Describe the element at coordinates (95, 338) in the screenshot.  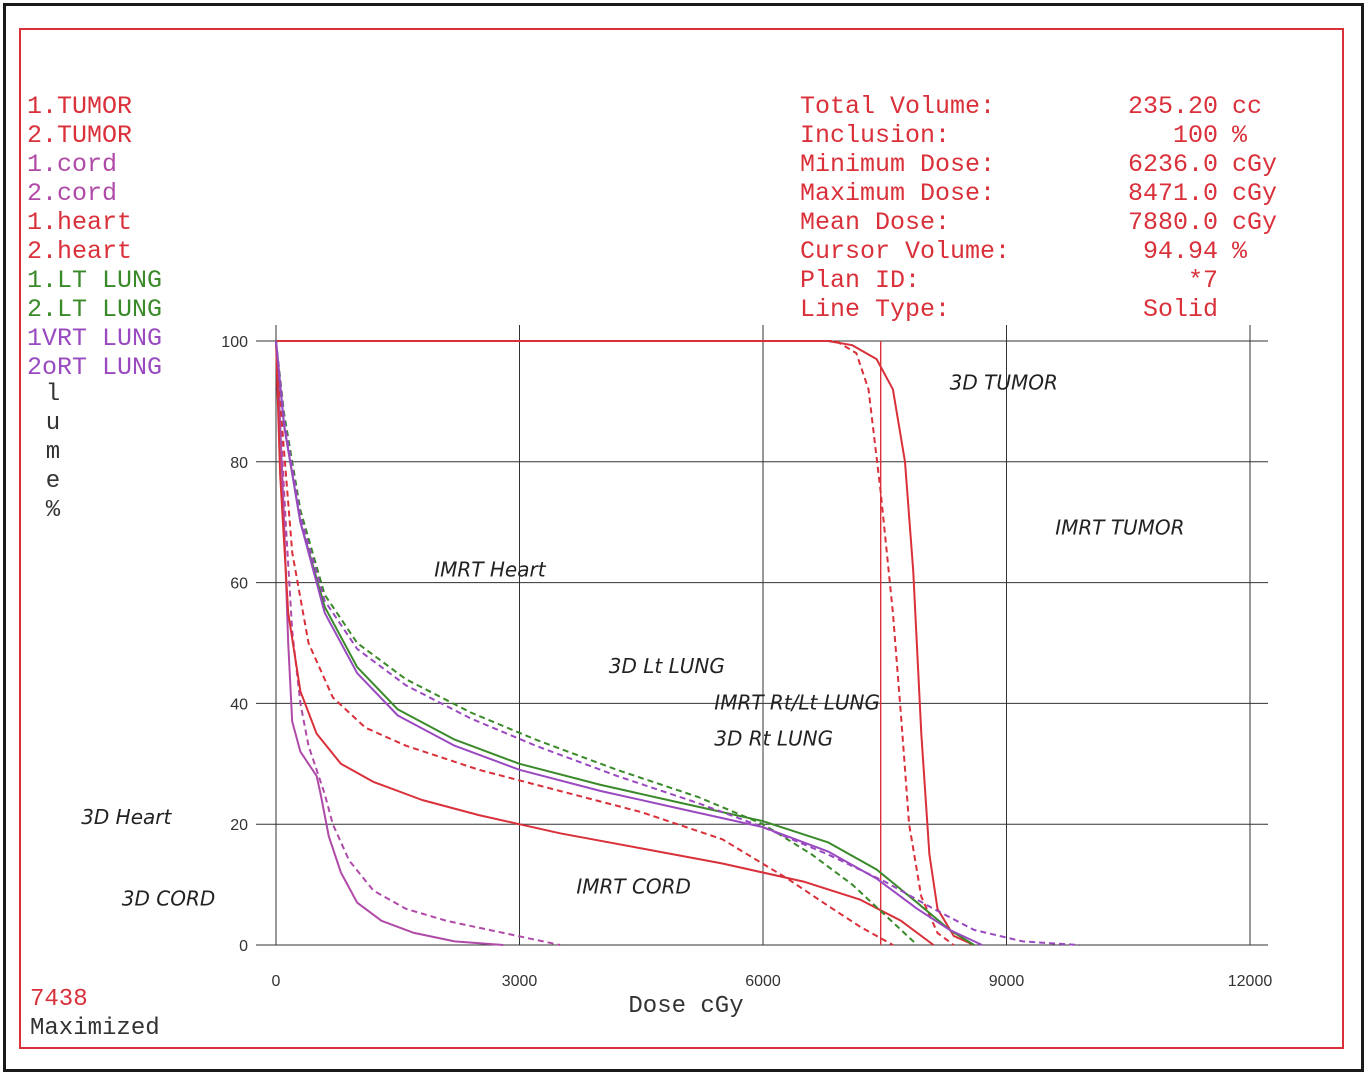
I see `legend-item: 1VRT LUNG` at that location.